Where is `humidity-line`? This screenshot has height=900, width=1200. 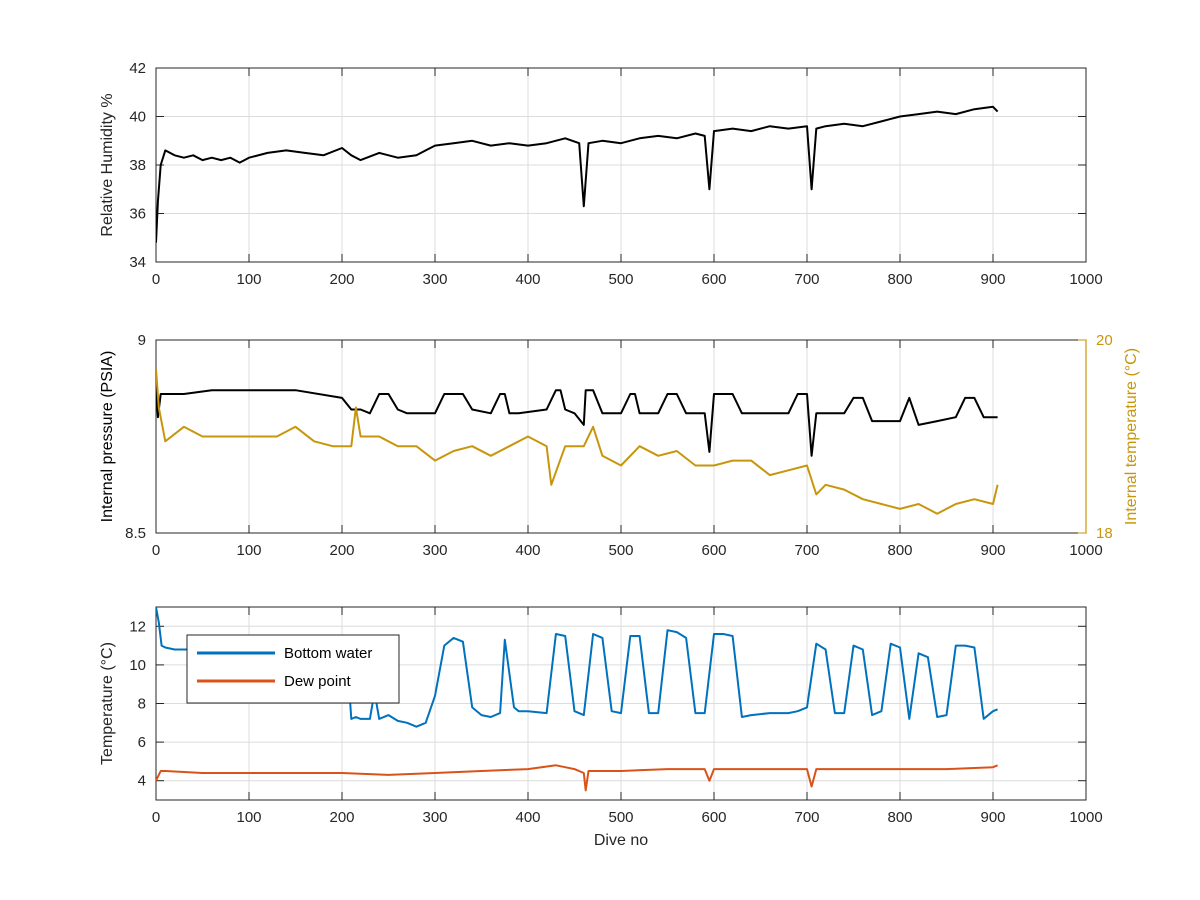
humidity-line is located at coordinates (577, 174).